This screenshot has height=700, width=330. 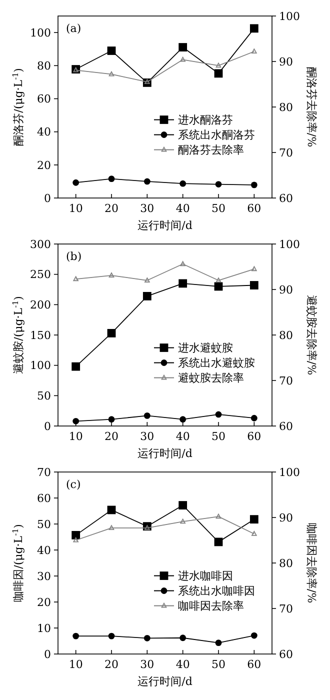 What do you see at coordinates (40, 244) in the screenshot?
I see `y-tick-label: 300` at bounding box center [40, 244].